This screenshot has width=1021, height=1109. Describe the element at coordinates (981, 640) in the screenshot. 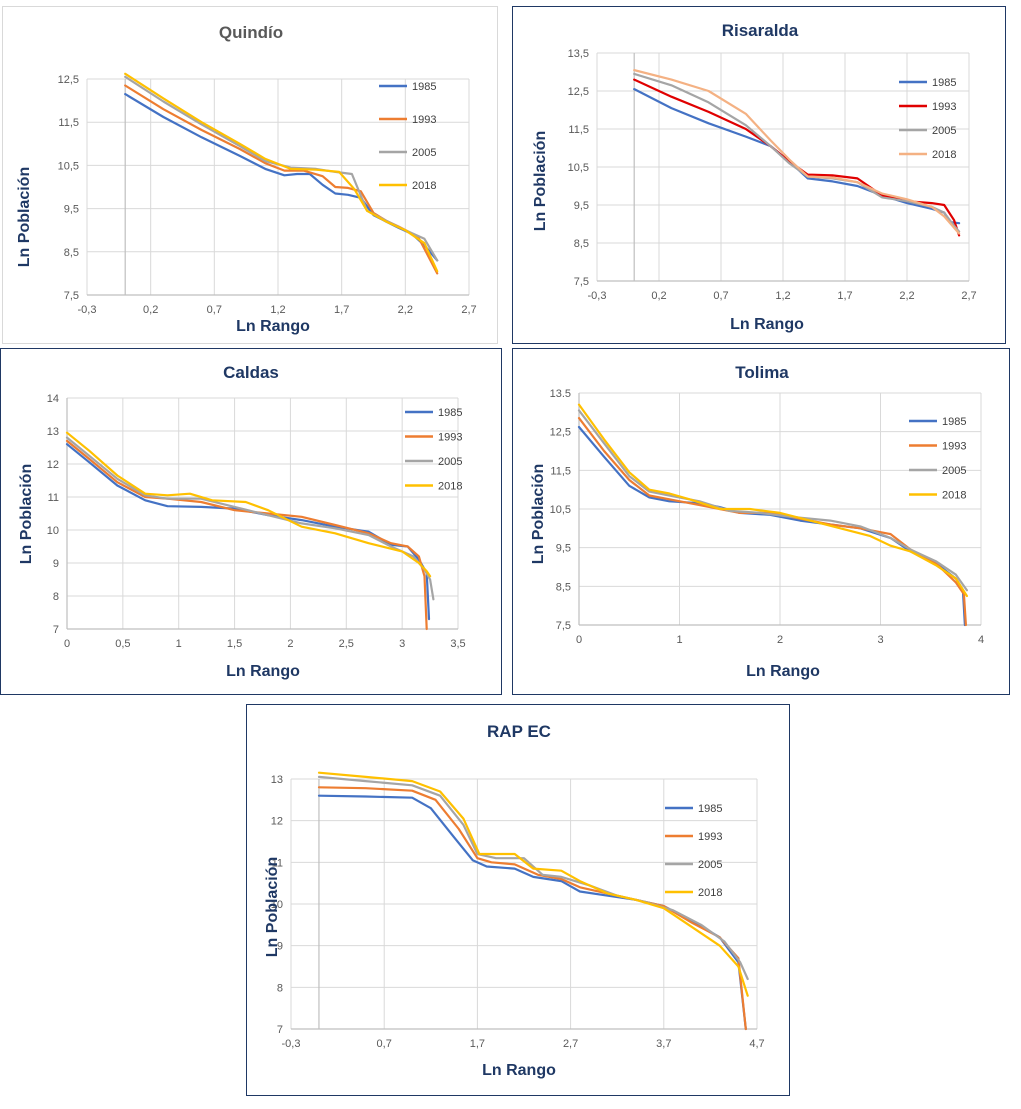

I see `x-tick-label: 4` at that location.